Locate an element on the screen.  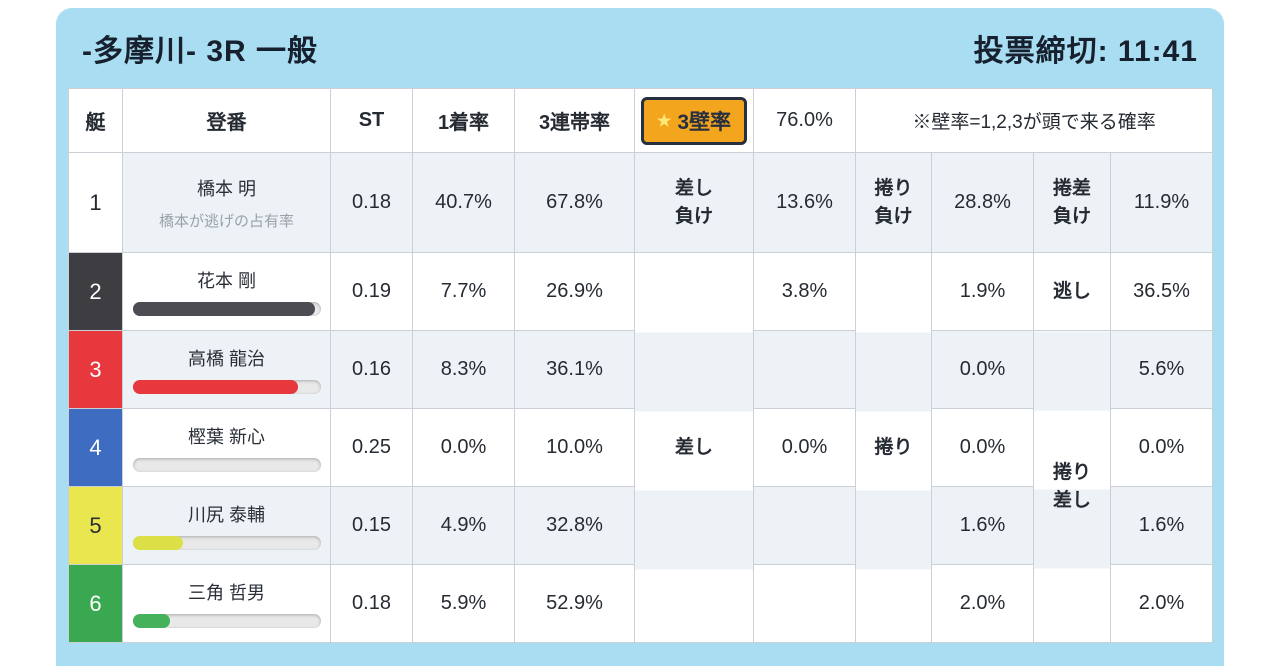
st-value: 0.15 is located at coordinates (371, 525).